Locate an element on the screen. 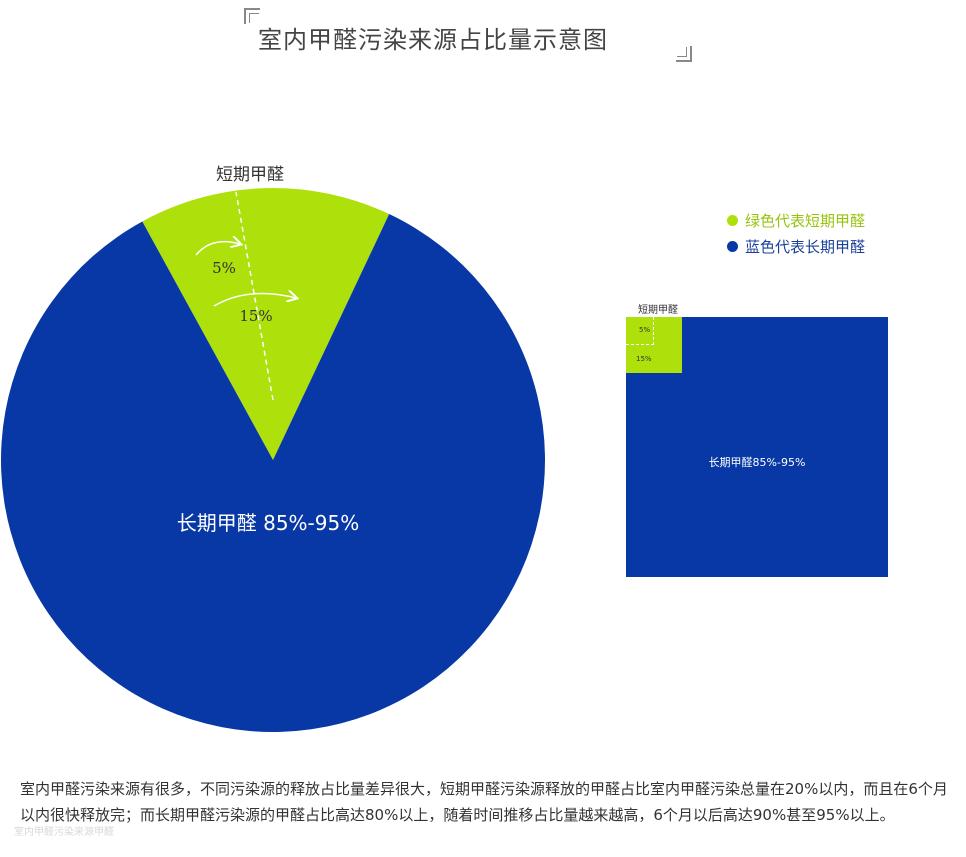 The height and width of the screenshot is (857, 966). long-term-slice-label: 长期甲醛 85%-95% is located at coordinates (268, 523).